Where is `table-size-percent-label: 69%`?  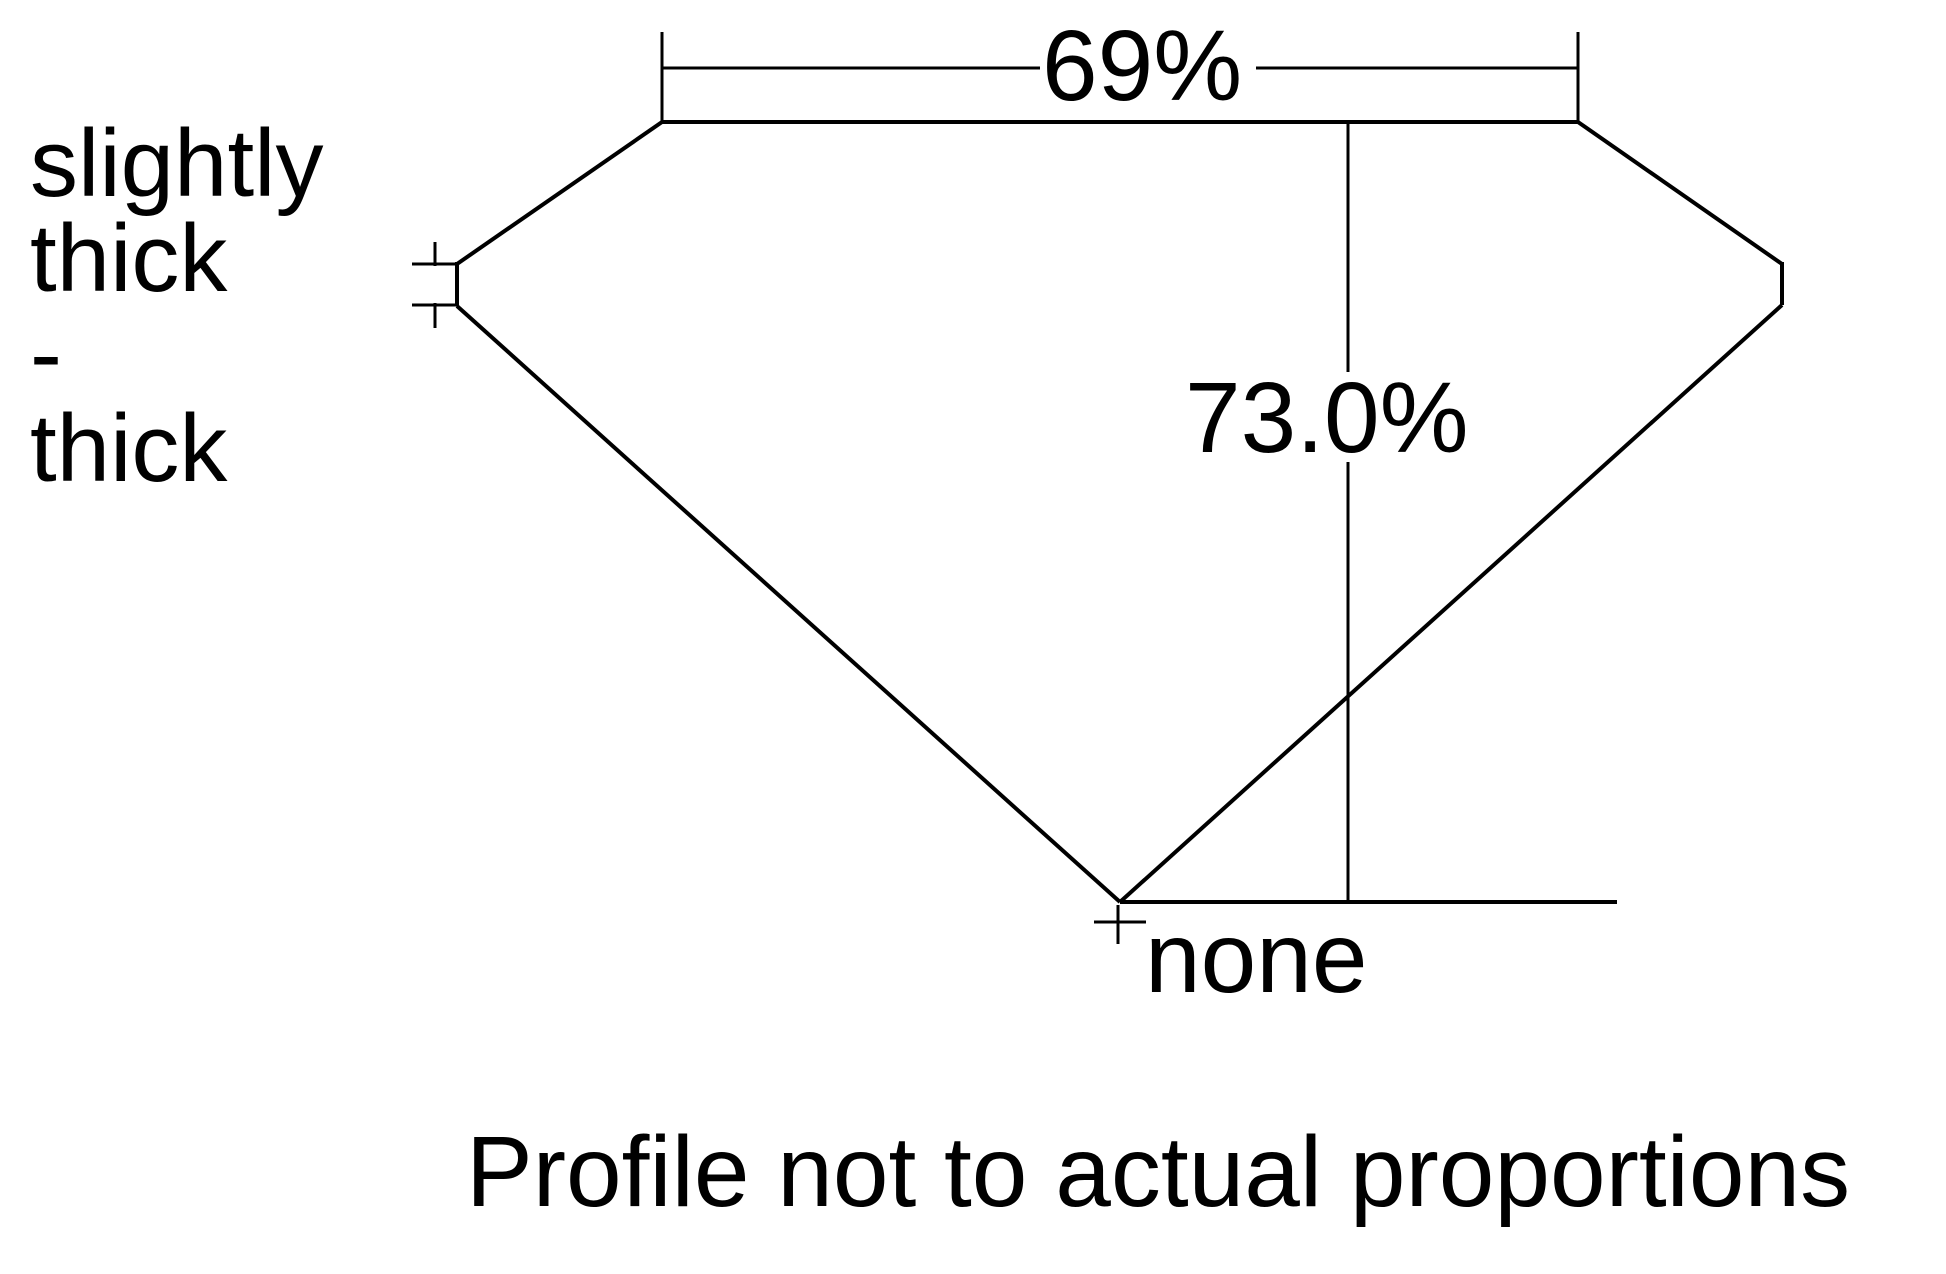 table-size-percent-label: 69% is located at coordinates (1142, 66).